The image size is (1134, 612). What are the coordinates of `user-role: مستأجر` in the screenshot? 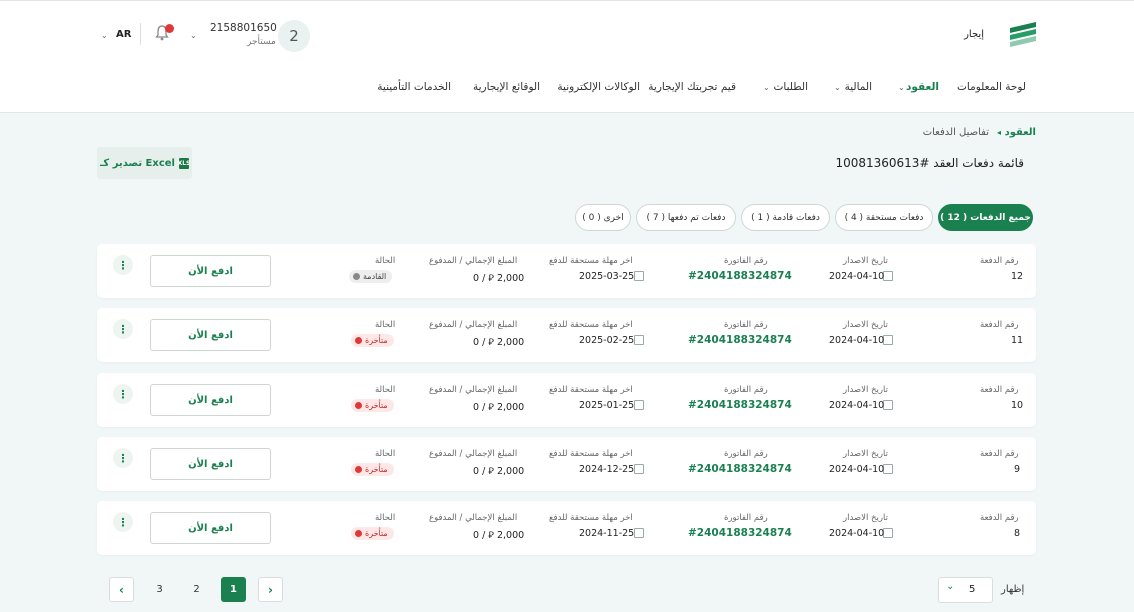 It's located at (261, 42).